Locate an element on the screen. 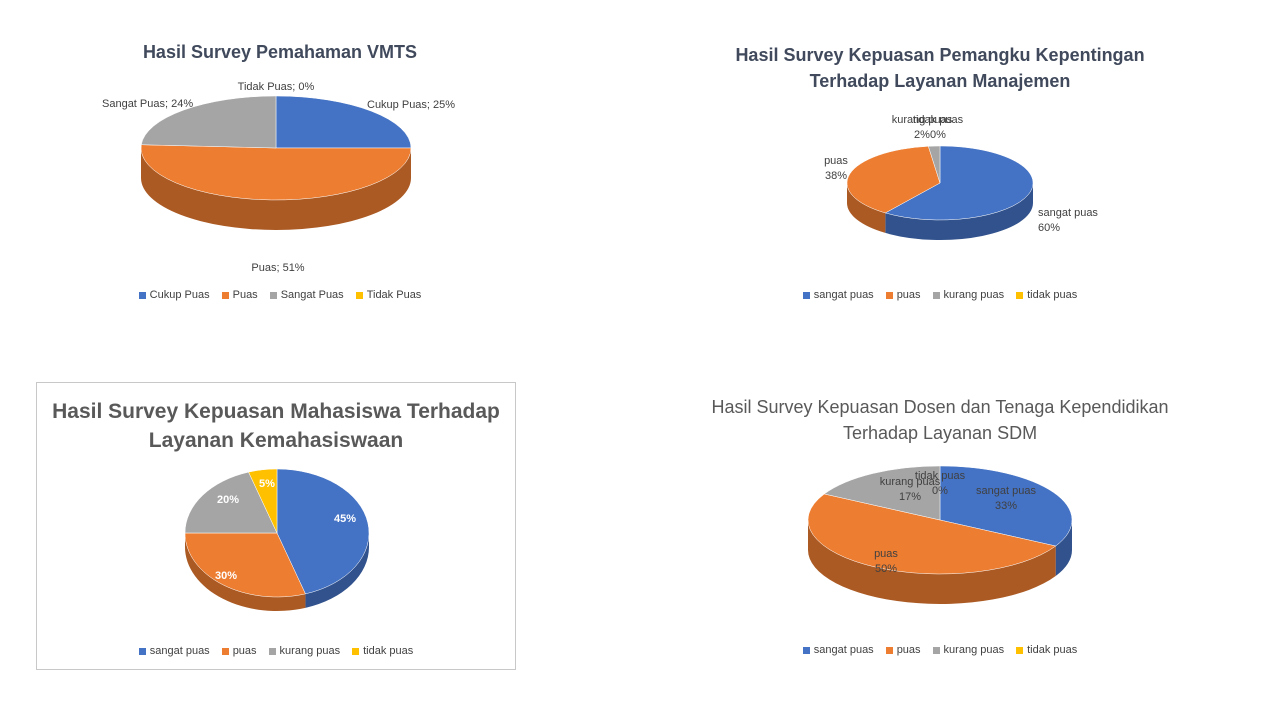  legend-item: Cukup Puas is located at coordinates (174, 295).